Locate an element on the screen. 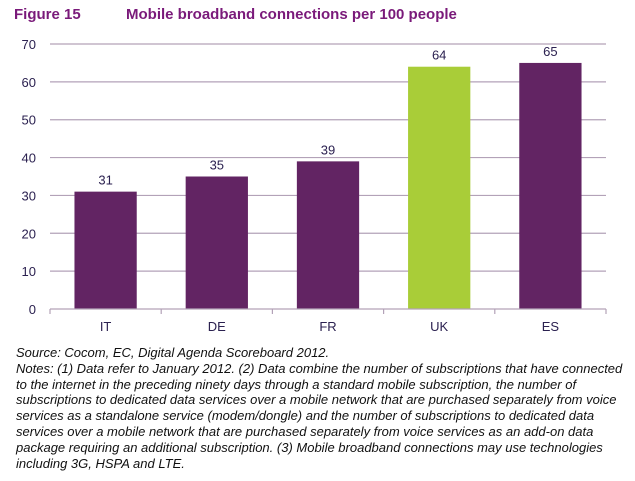  y-tick-label: 0 is located at coordinates (32, 309).